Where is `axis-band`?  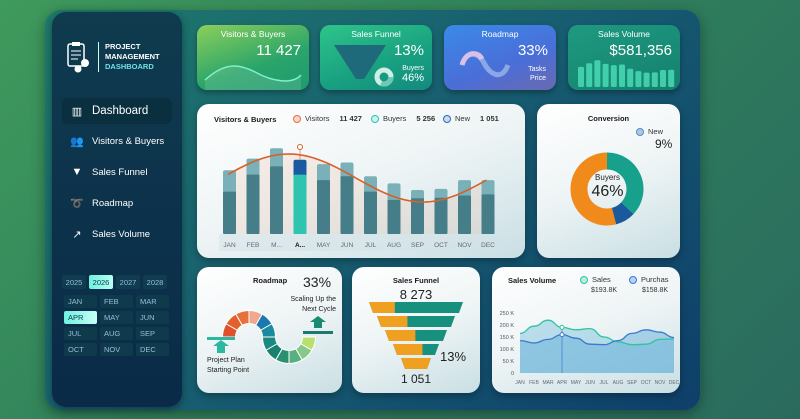
axis-band is located at coordinates (360, 242).